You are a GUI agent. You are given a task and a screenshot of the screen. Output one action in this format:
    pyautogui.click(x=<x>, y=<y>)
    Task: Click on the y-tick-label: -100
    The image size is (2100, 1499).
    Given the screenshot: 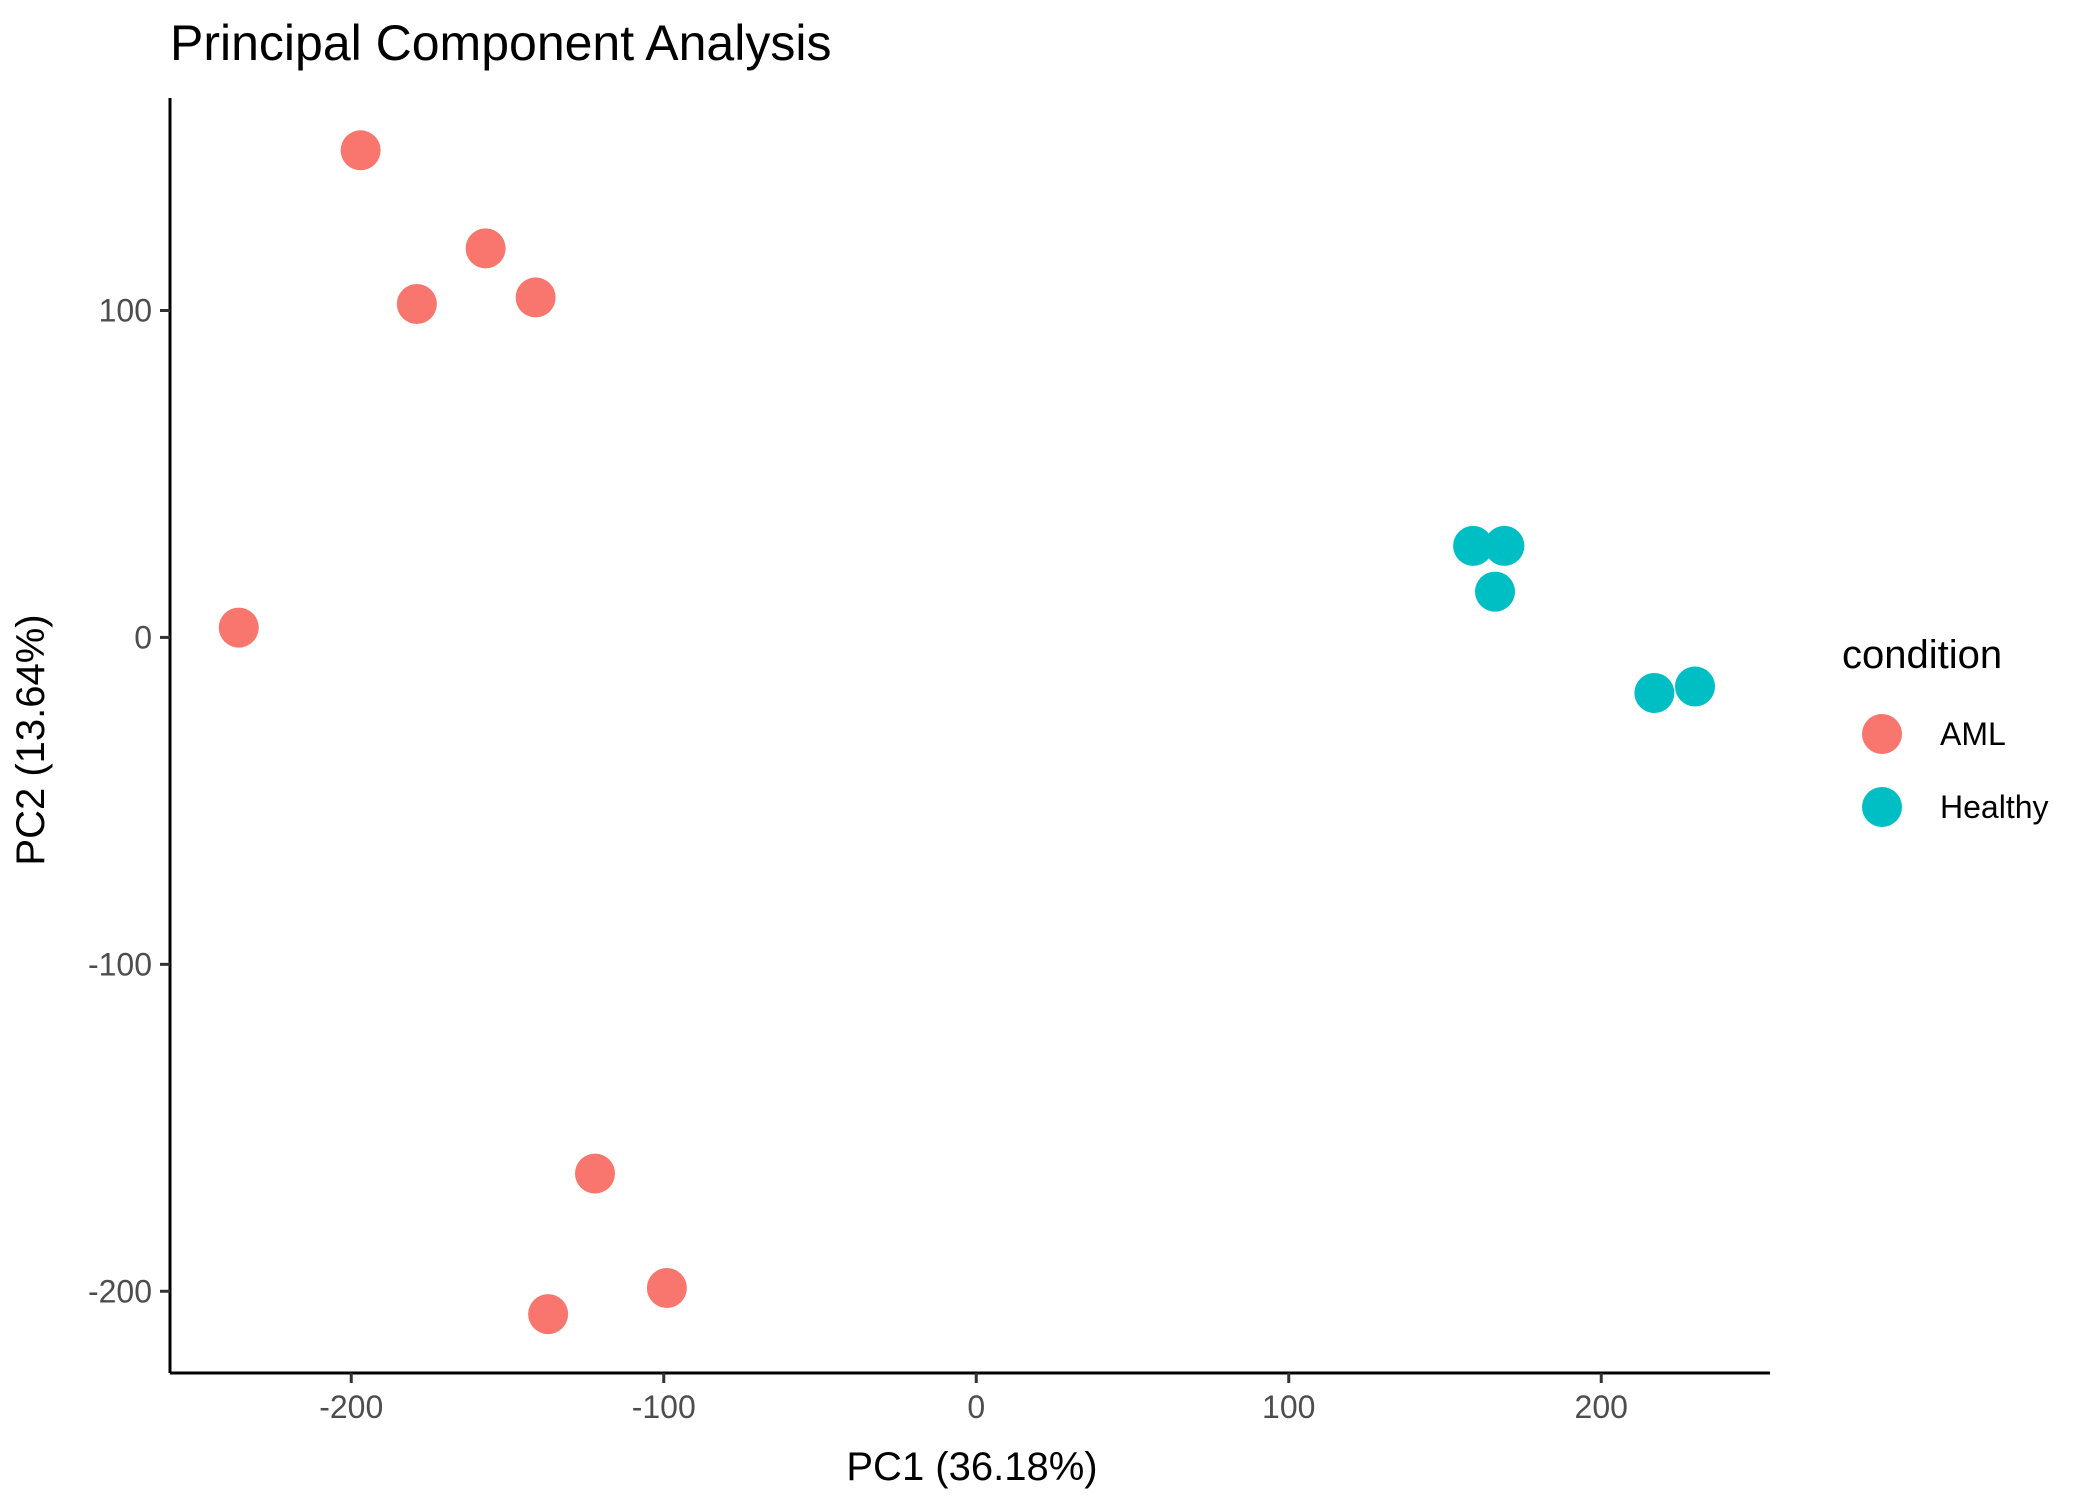 What is the action you would take?
    pyautogui.click(x=120, y=964)
    